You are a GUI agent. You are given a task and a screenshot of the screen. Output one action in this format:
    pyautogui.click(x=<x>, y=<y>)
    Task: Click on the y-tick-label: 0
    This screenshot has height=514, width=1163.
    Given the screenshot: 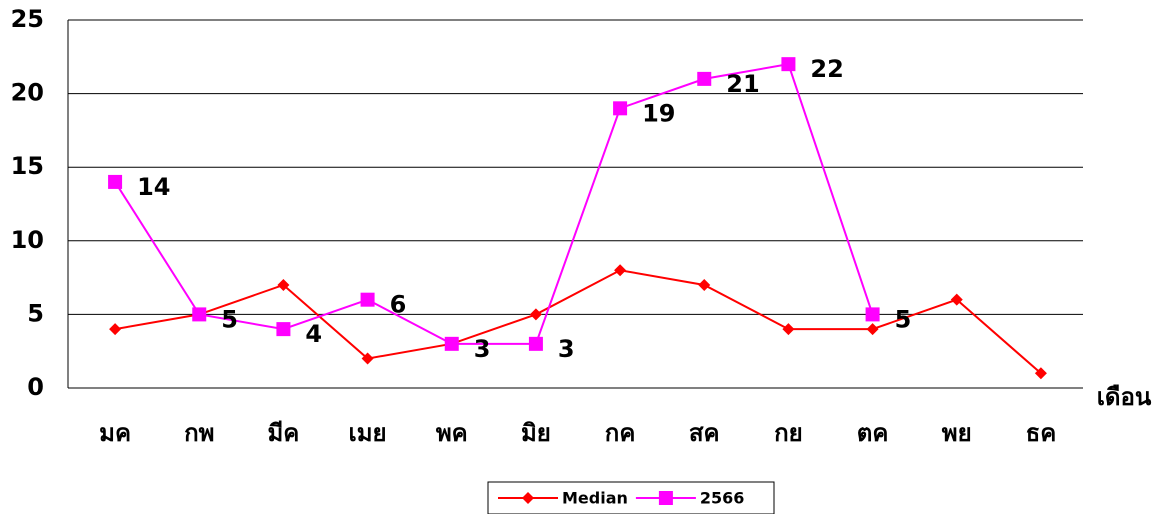 What is the action you would take?
    pyautogui.click(x=35, y=387)
    